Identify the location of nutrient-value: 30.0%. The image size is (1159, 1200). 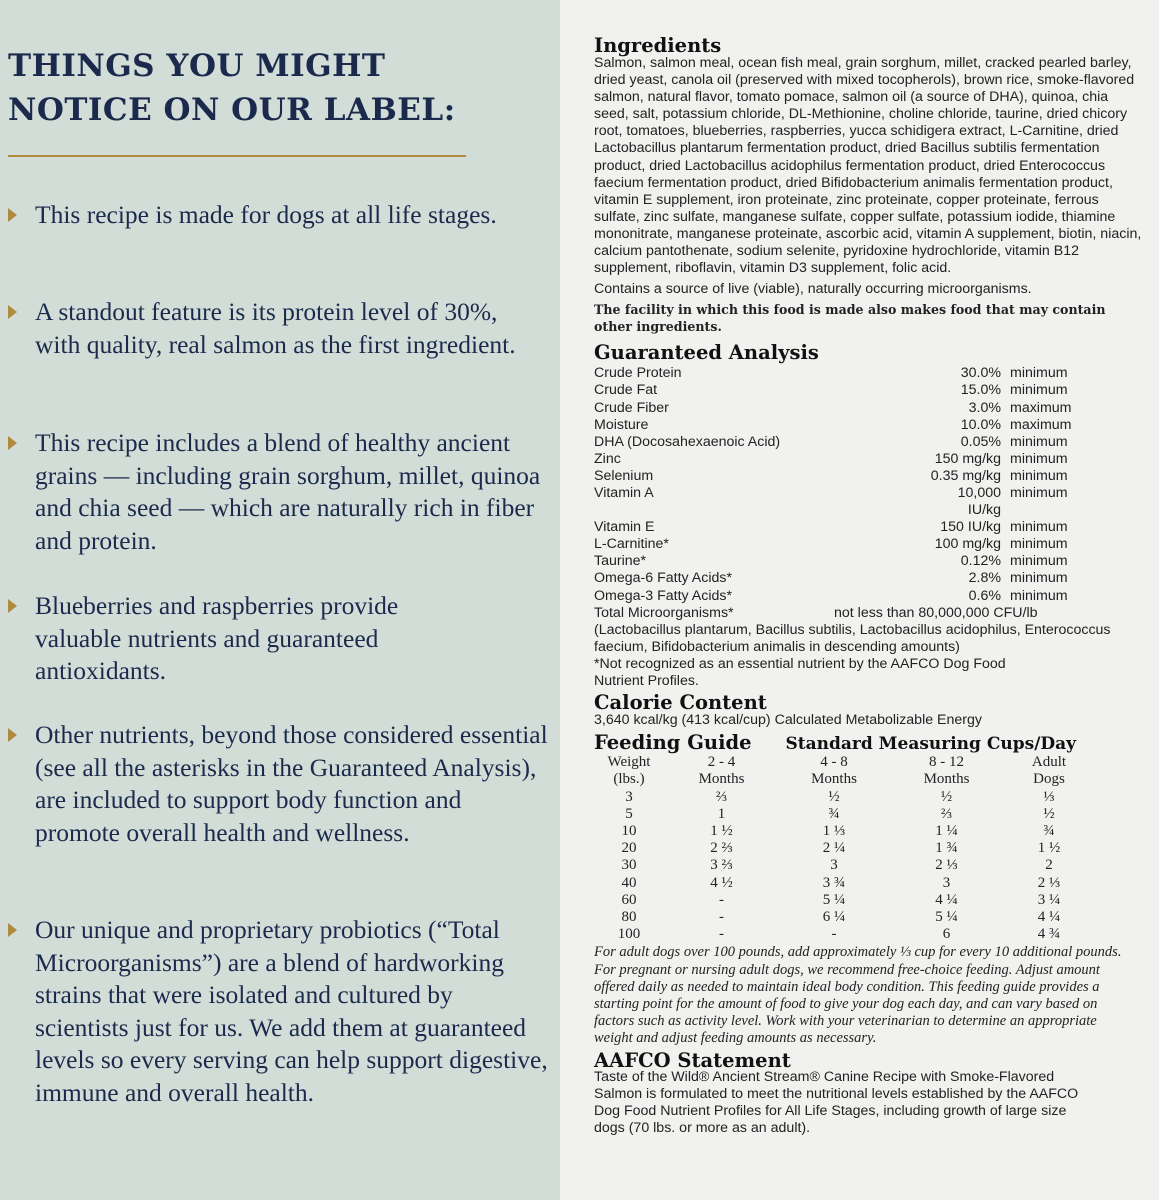
(980, 373).